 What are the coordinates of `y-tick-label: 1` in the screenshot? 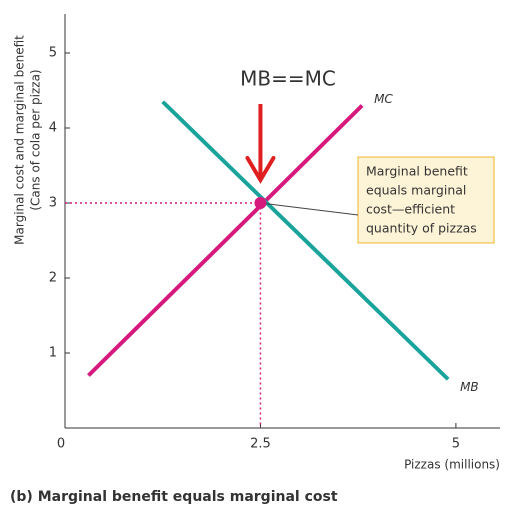 It's located at (53, 353).